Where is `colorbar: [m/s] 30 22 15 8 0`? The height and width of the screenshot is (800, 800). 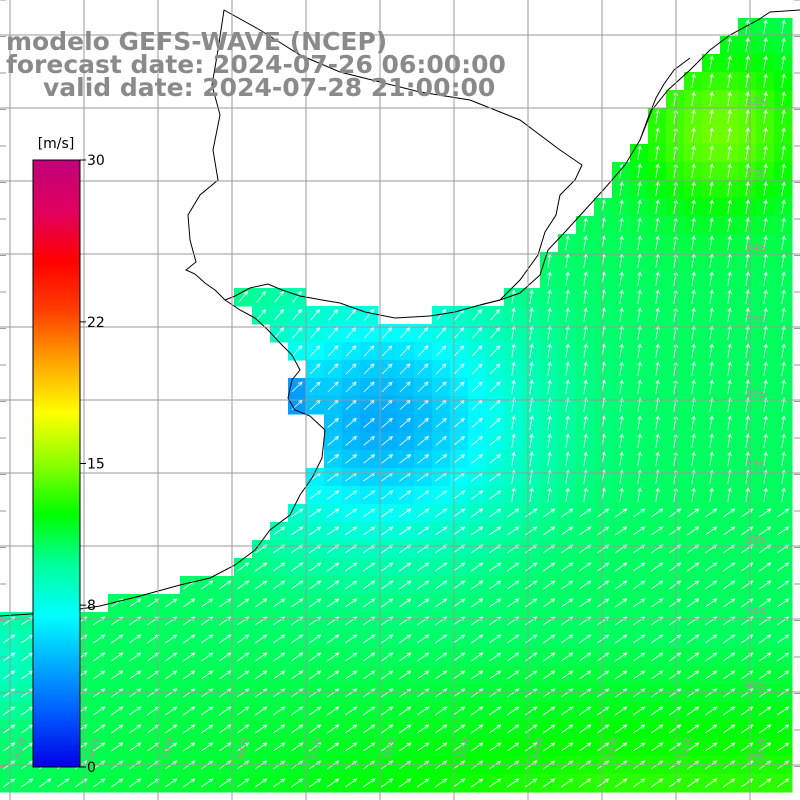
colorbar: [m/s] 30 22 15 8 0 is located at coordinates (68, 456).